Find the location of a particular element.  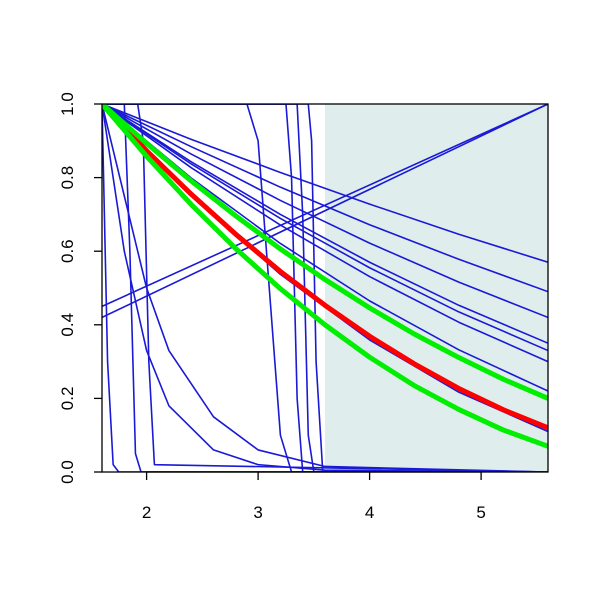

x-tick-label: 2 is located at coordinates (146, 512).